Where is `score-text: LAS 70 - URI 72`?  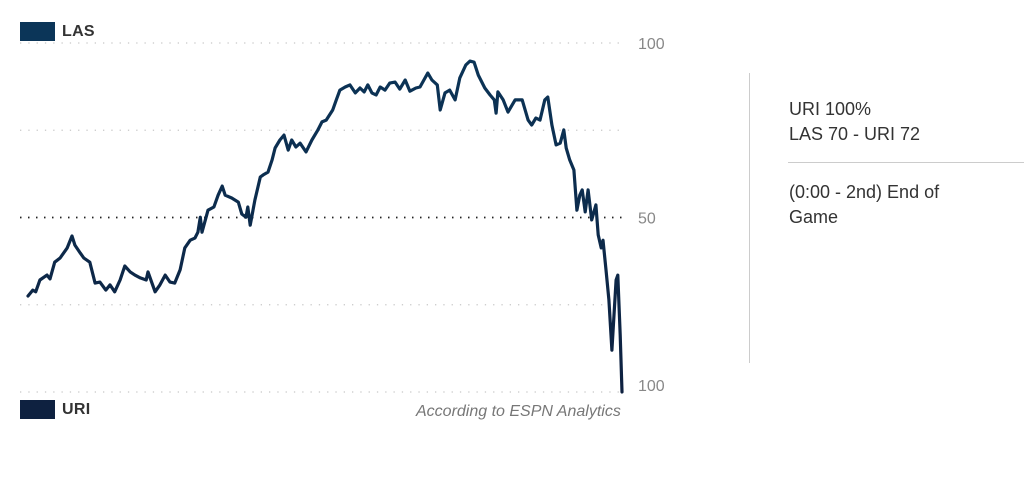 score-text: LAS 70 - URI 72 is located at coordinates (855, 134).